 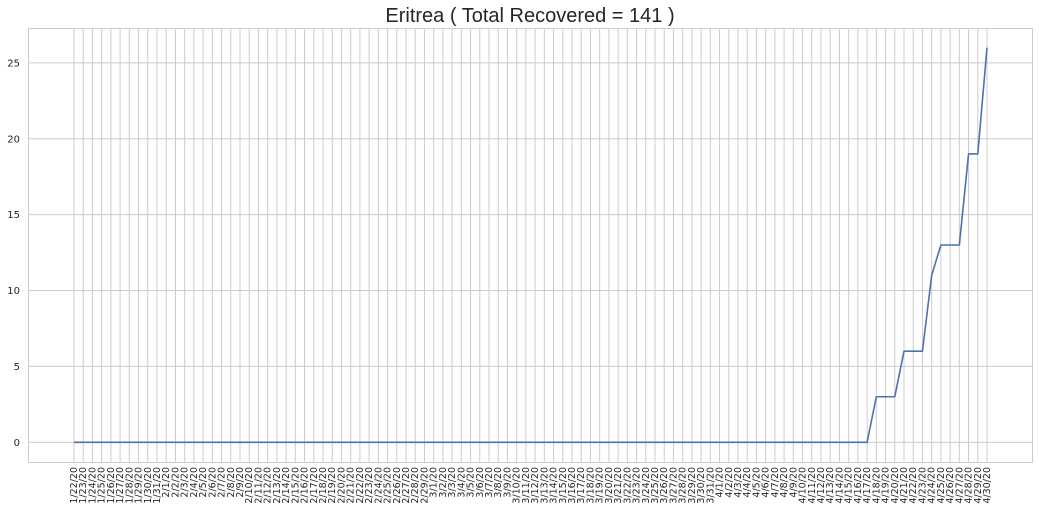 What do you see at coordinates (720, 482) in the screenshot?
I see `x-tick-label: 4/1/20` at bounding box center [720, 482].